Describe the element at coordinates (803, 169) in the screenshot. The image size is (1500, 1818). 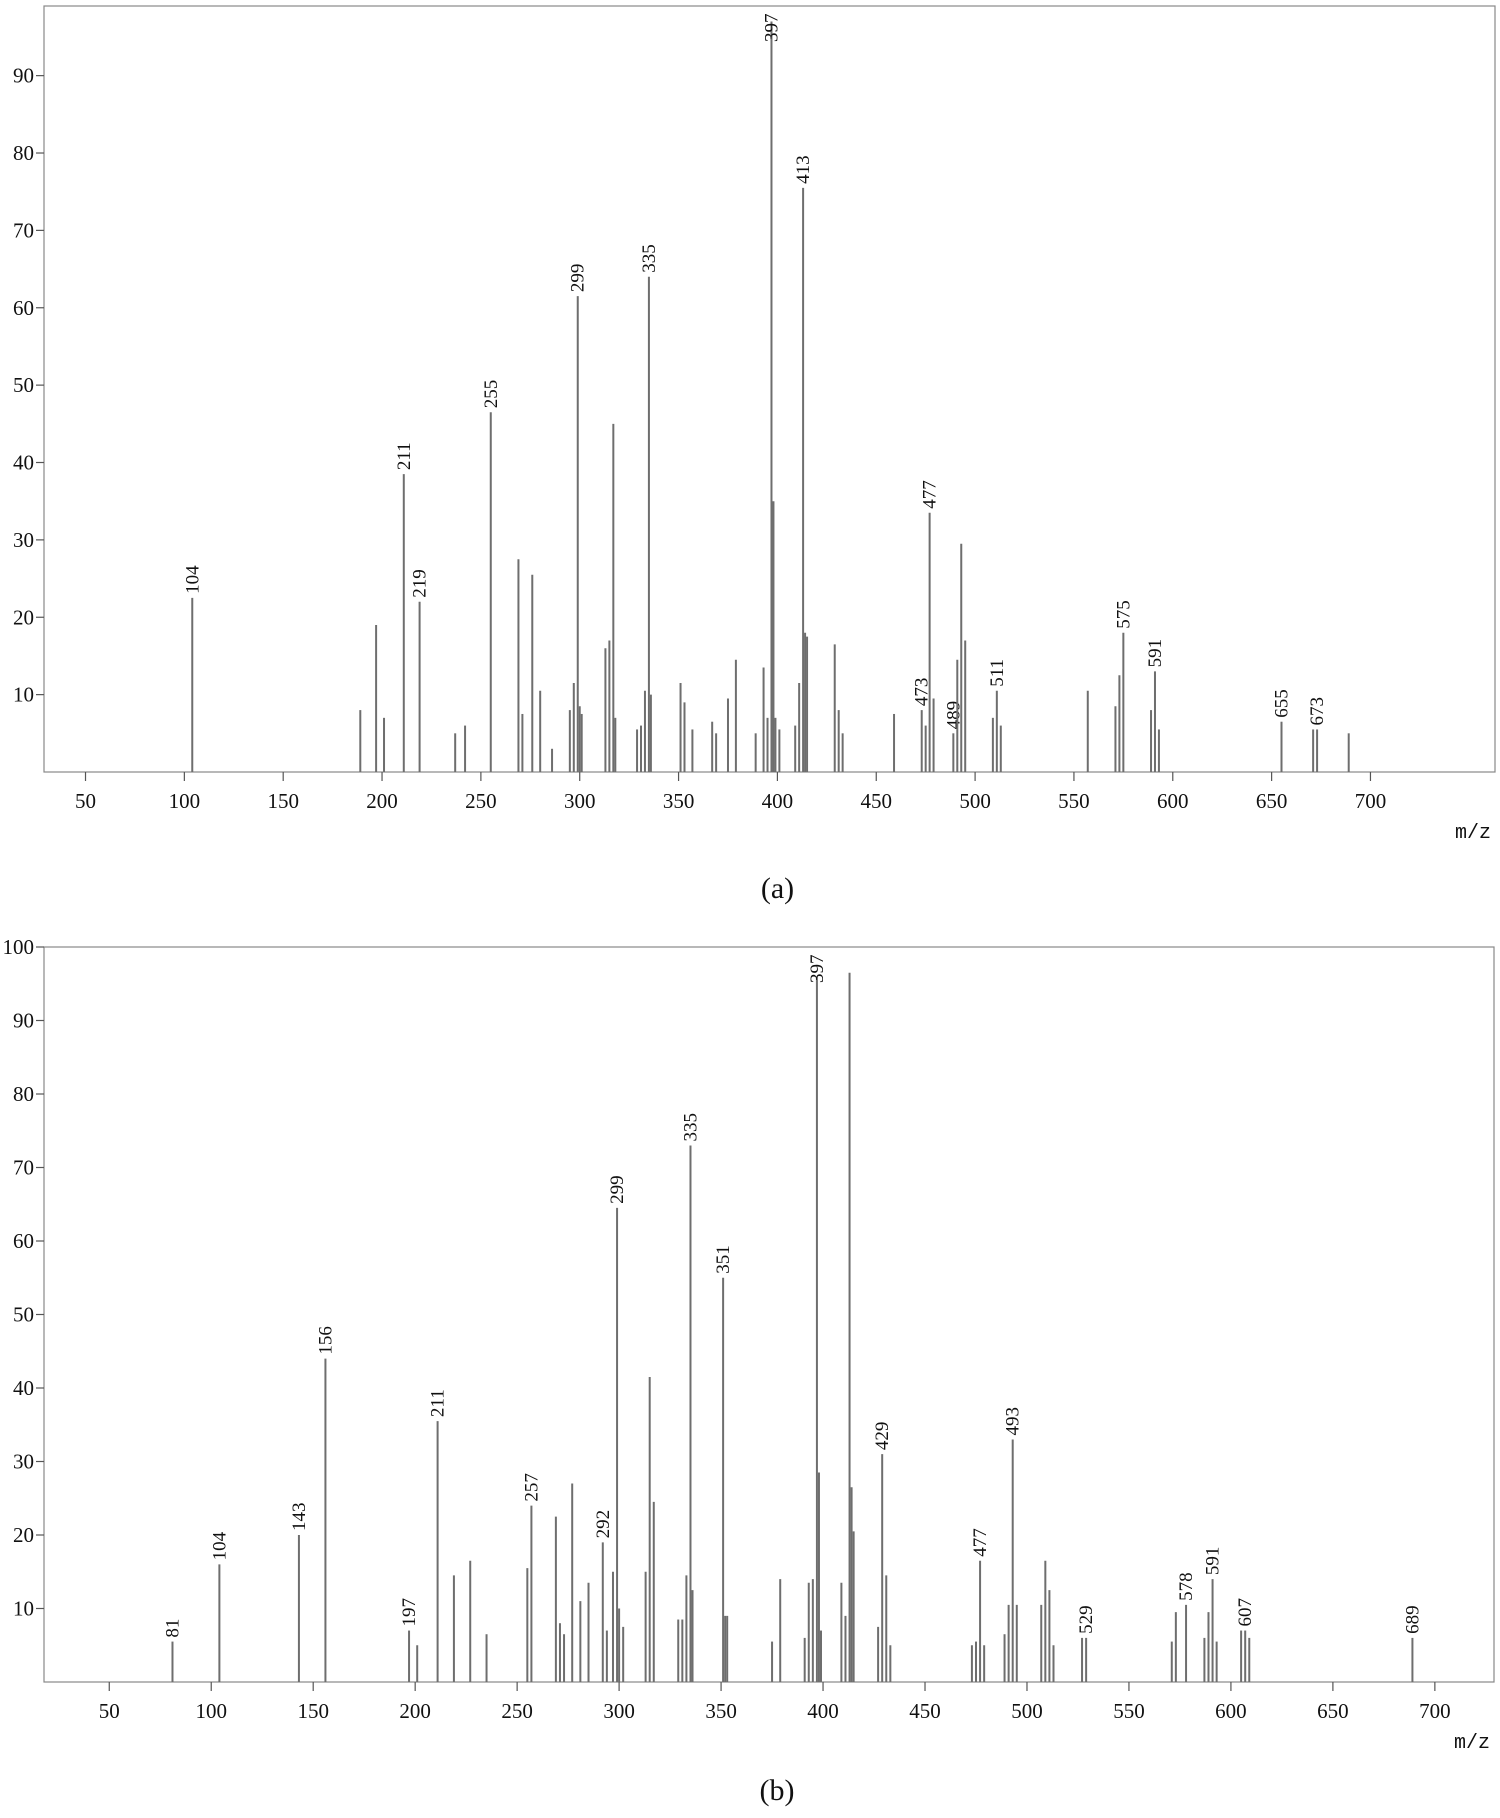
I see `peak-label: 413` at that location.